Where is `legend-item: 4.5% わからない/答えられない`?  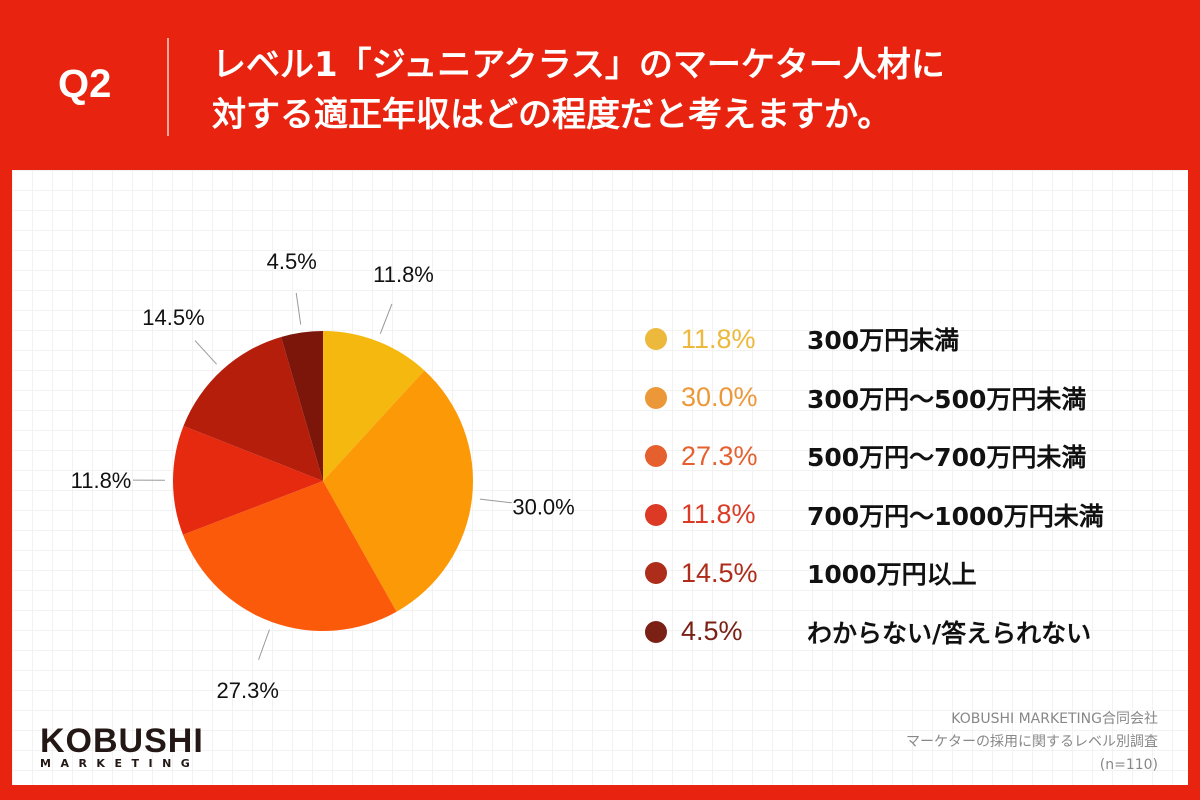 legend-item: 4.5% わからない/答えられない is located at coordinates (874, 632).